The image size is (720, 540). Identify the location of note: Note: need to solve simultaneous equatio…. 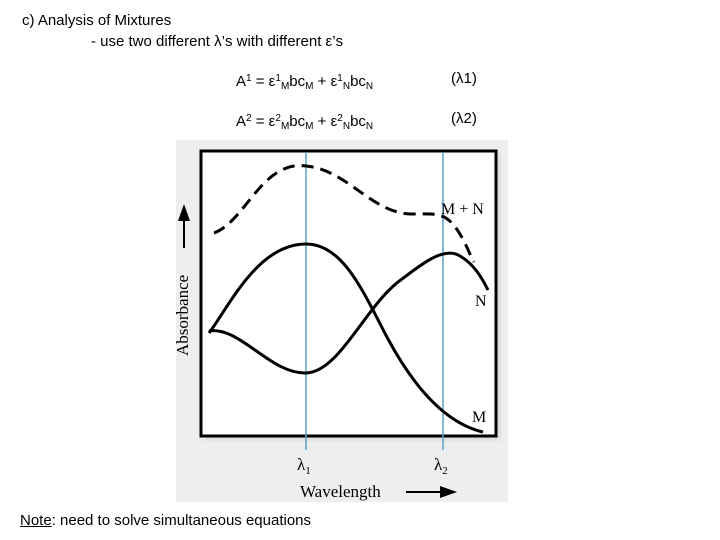
(165, 521).